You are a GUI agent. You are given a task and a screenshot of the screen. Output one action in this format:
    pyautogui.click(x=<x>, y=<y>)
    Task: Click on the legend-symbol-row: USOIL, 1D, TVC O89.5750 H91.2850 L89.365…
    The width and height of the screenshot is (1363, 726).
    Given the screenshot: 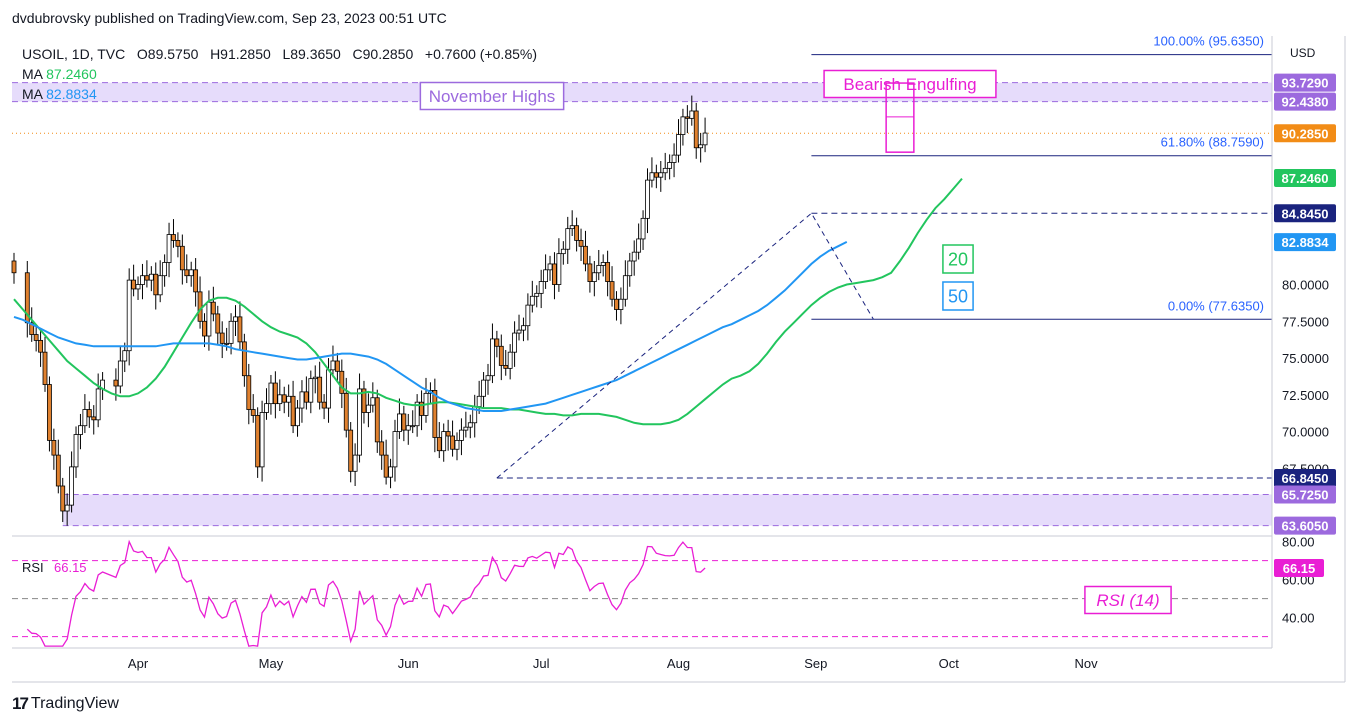 What is the action you would take?
    pyautogui.click(x=279, y=54)
    